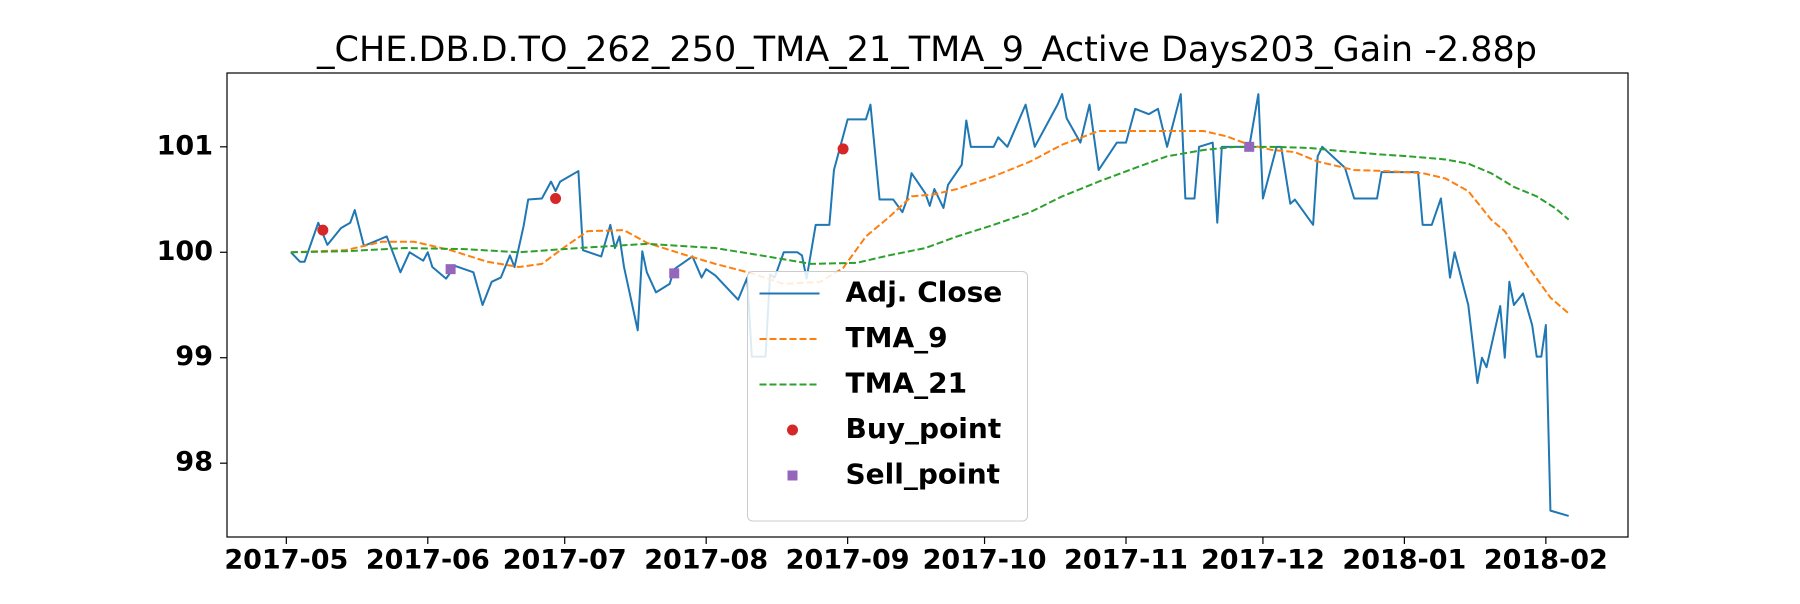 This screenshot has width=1800, height=604. Describe the element at coordinates (924, 428) in the screenshot. I see `legend-label: Buy_point` at that location.